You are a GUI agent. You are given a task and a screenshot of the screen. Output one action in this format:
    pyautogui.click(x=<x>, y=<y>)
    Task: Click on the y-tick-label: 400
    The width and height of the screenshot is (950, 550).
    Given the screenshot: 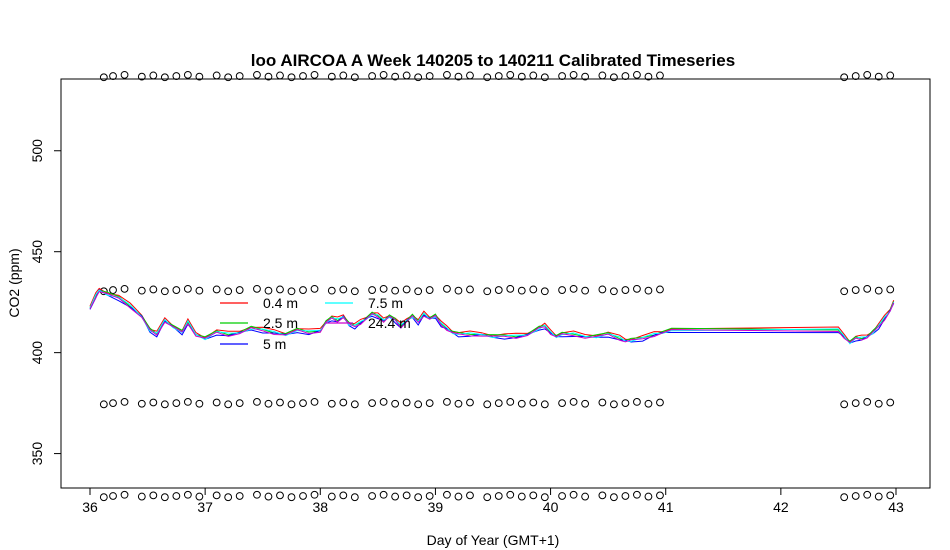 What is the action you would take?
    pyautogui.click(x=37, y=353)
    